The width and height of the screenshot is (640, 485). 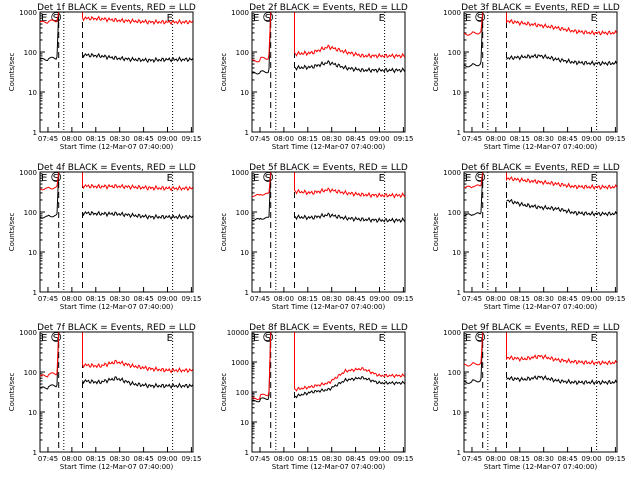 I want to click on marker-e-start: E, so click(x=256, y=178).